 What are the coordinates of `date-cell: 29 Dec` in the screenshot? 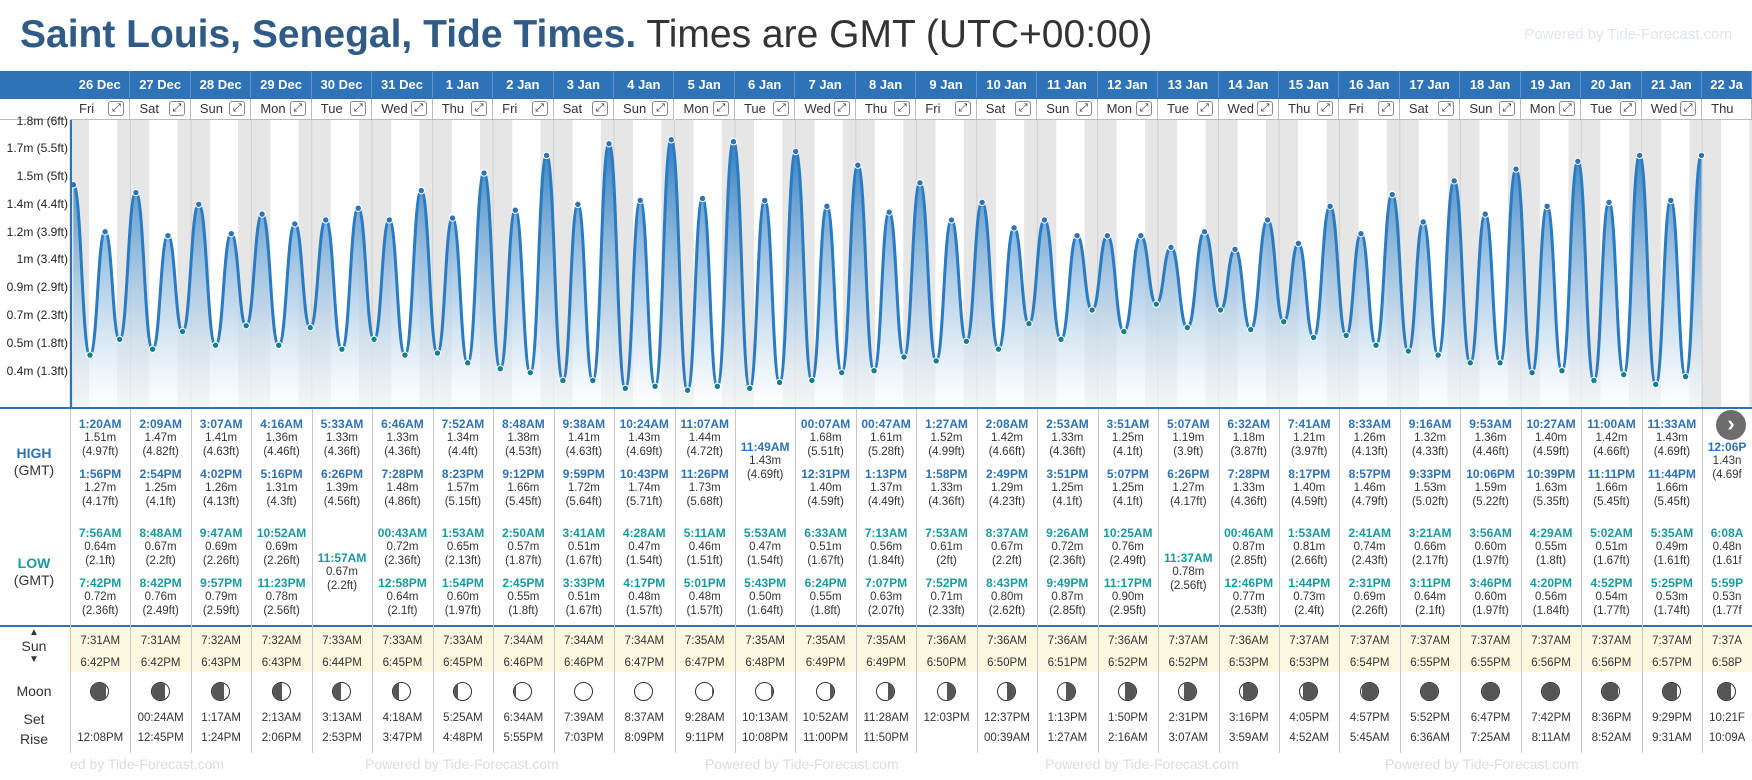 It's located at (281, 84).